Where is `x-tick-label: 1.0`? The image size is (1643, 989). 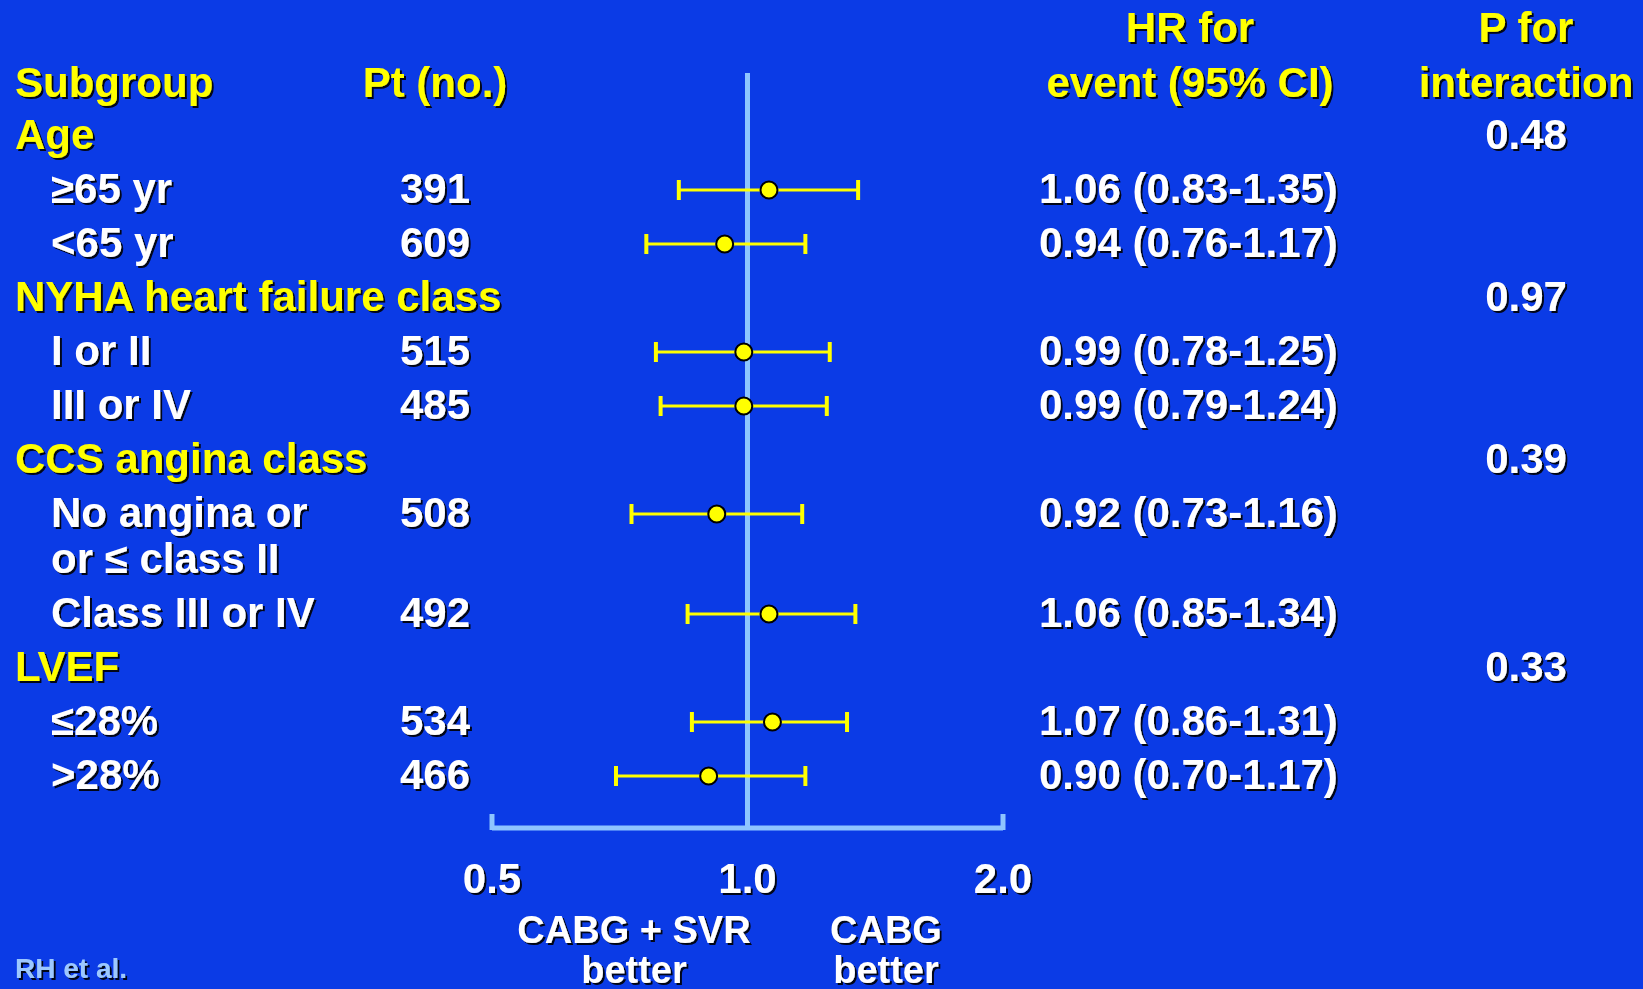
x-tick-label: 1.0 is located at coordinates (747, 878).